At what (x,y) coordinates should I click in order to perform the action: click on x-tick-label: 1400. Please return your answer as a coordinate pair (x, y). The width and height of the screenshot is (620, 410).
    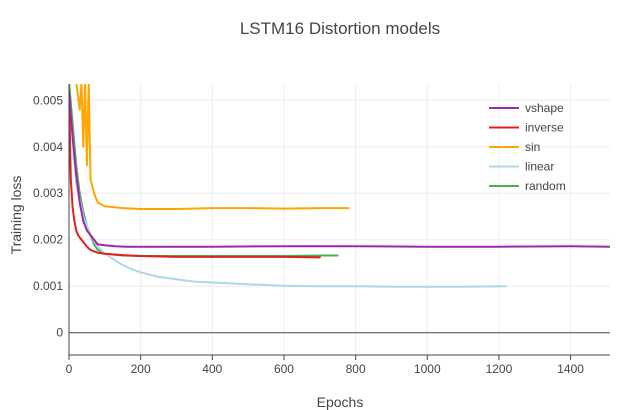
    Looking at the image, I should click on (570, 369).